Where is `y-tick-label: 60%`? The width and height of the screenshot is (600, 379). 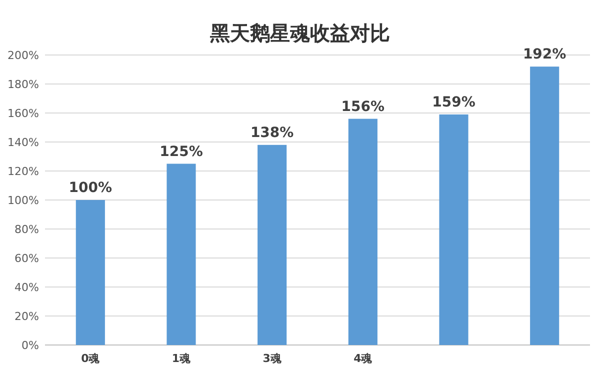
y-tick-label: 60% is located at coordinates (26, 258).